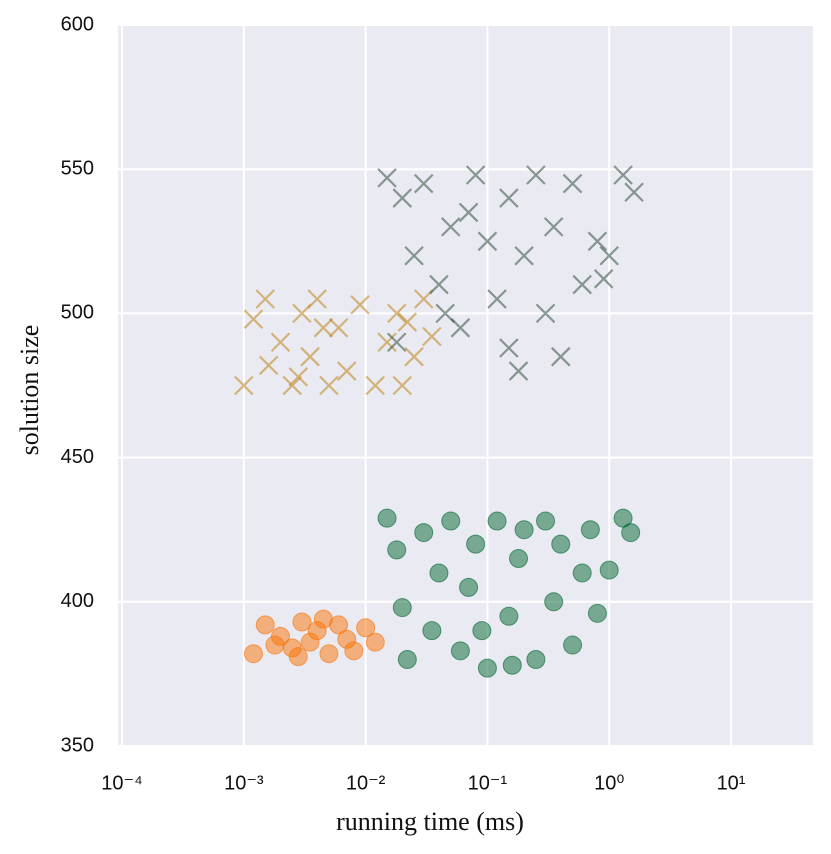 This screenshot has width=831, height=854. I want to click on y-tick-label: 550, so click(77, 168).